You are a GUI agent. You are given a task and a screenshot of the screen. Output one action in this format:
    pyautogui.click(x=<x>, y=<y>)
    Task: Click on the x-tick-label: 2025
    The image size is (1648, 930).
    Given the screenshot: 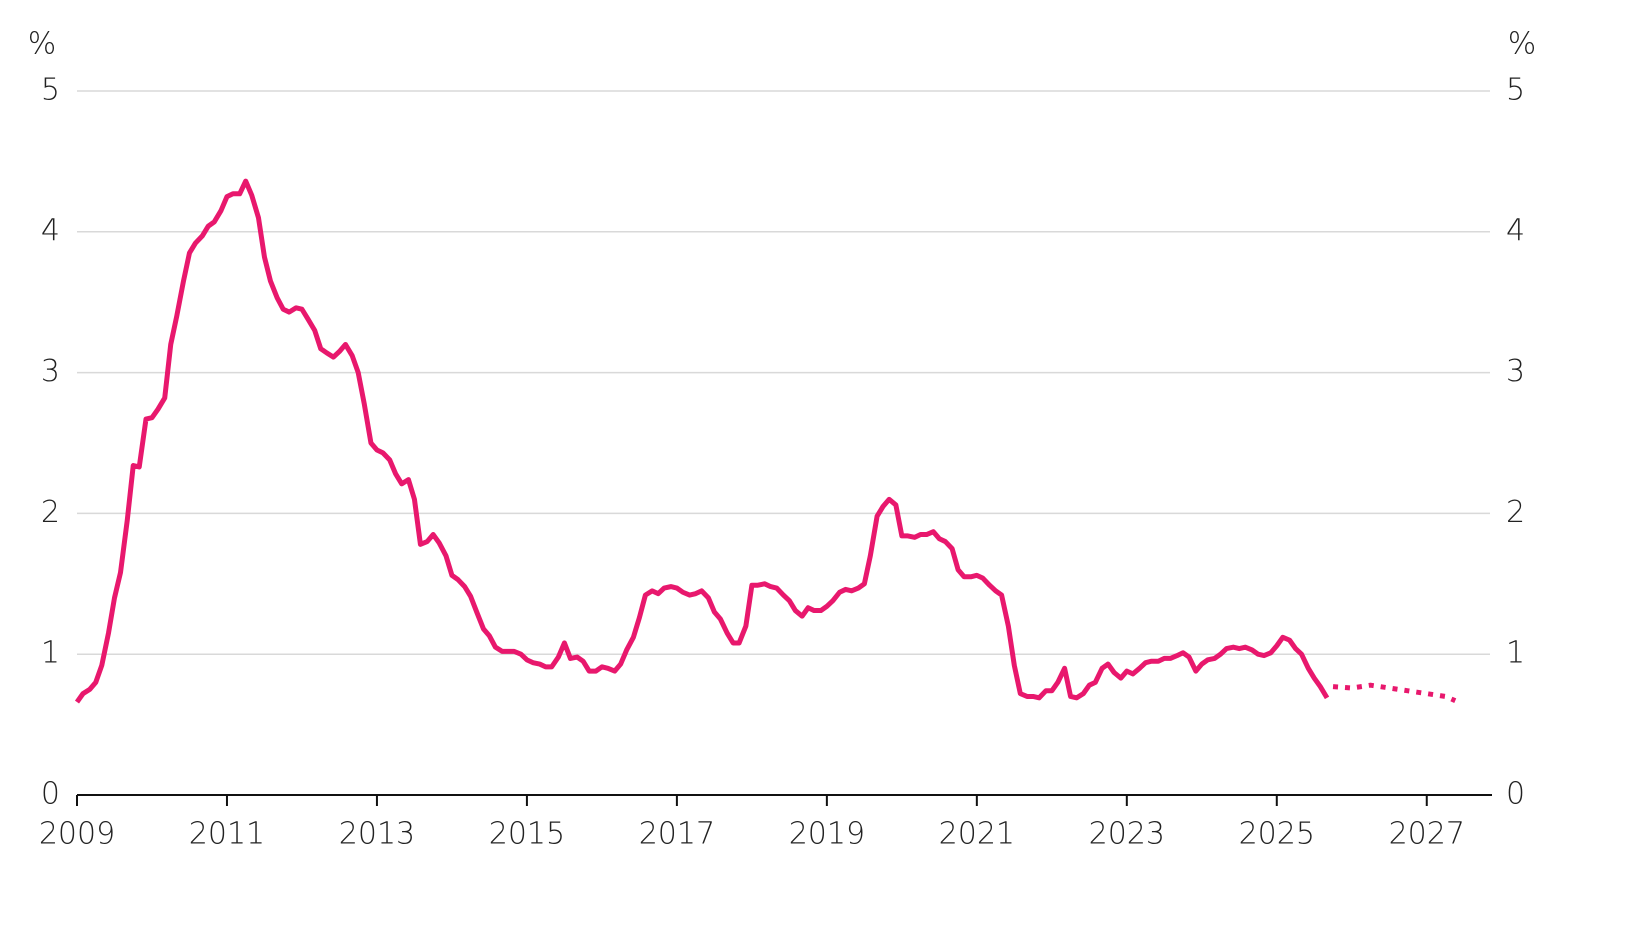 What is the action you would take?
    pyautogui.click(x=1277, y=834)
    